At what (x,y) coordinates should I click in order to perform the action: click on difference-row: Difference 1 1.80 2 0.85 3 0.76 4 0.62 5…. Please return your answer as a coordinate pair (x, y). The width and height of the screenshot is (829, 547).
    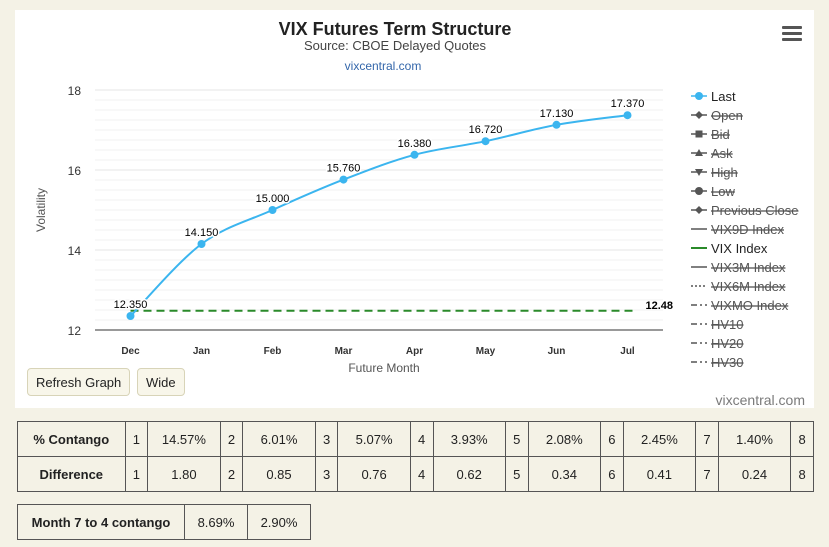
    Looking at the image, I should click on (415, 474).